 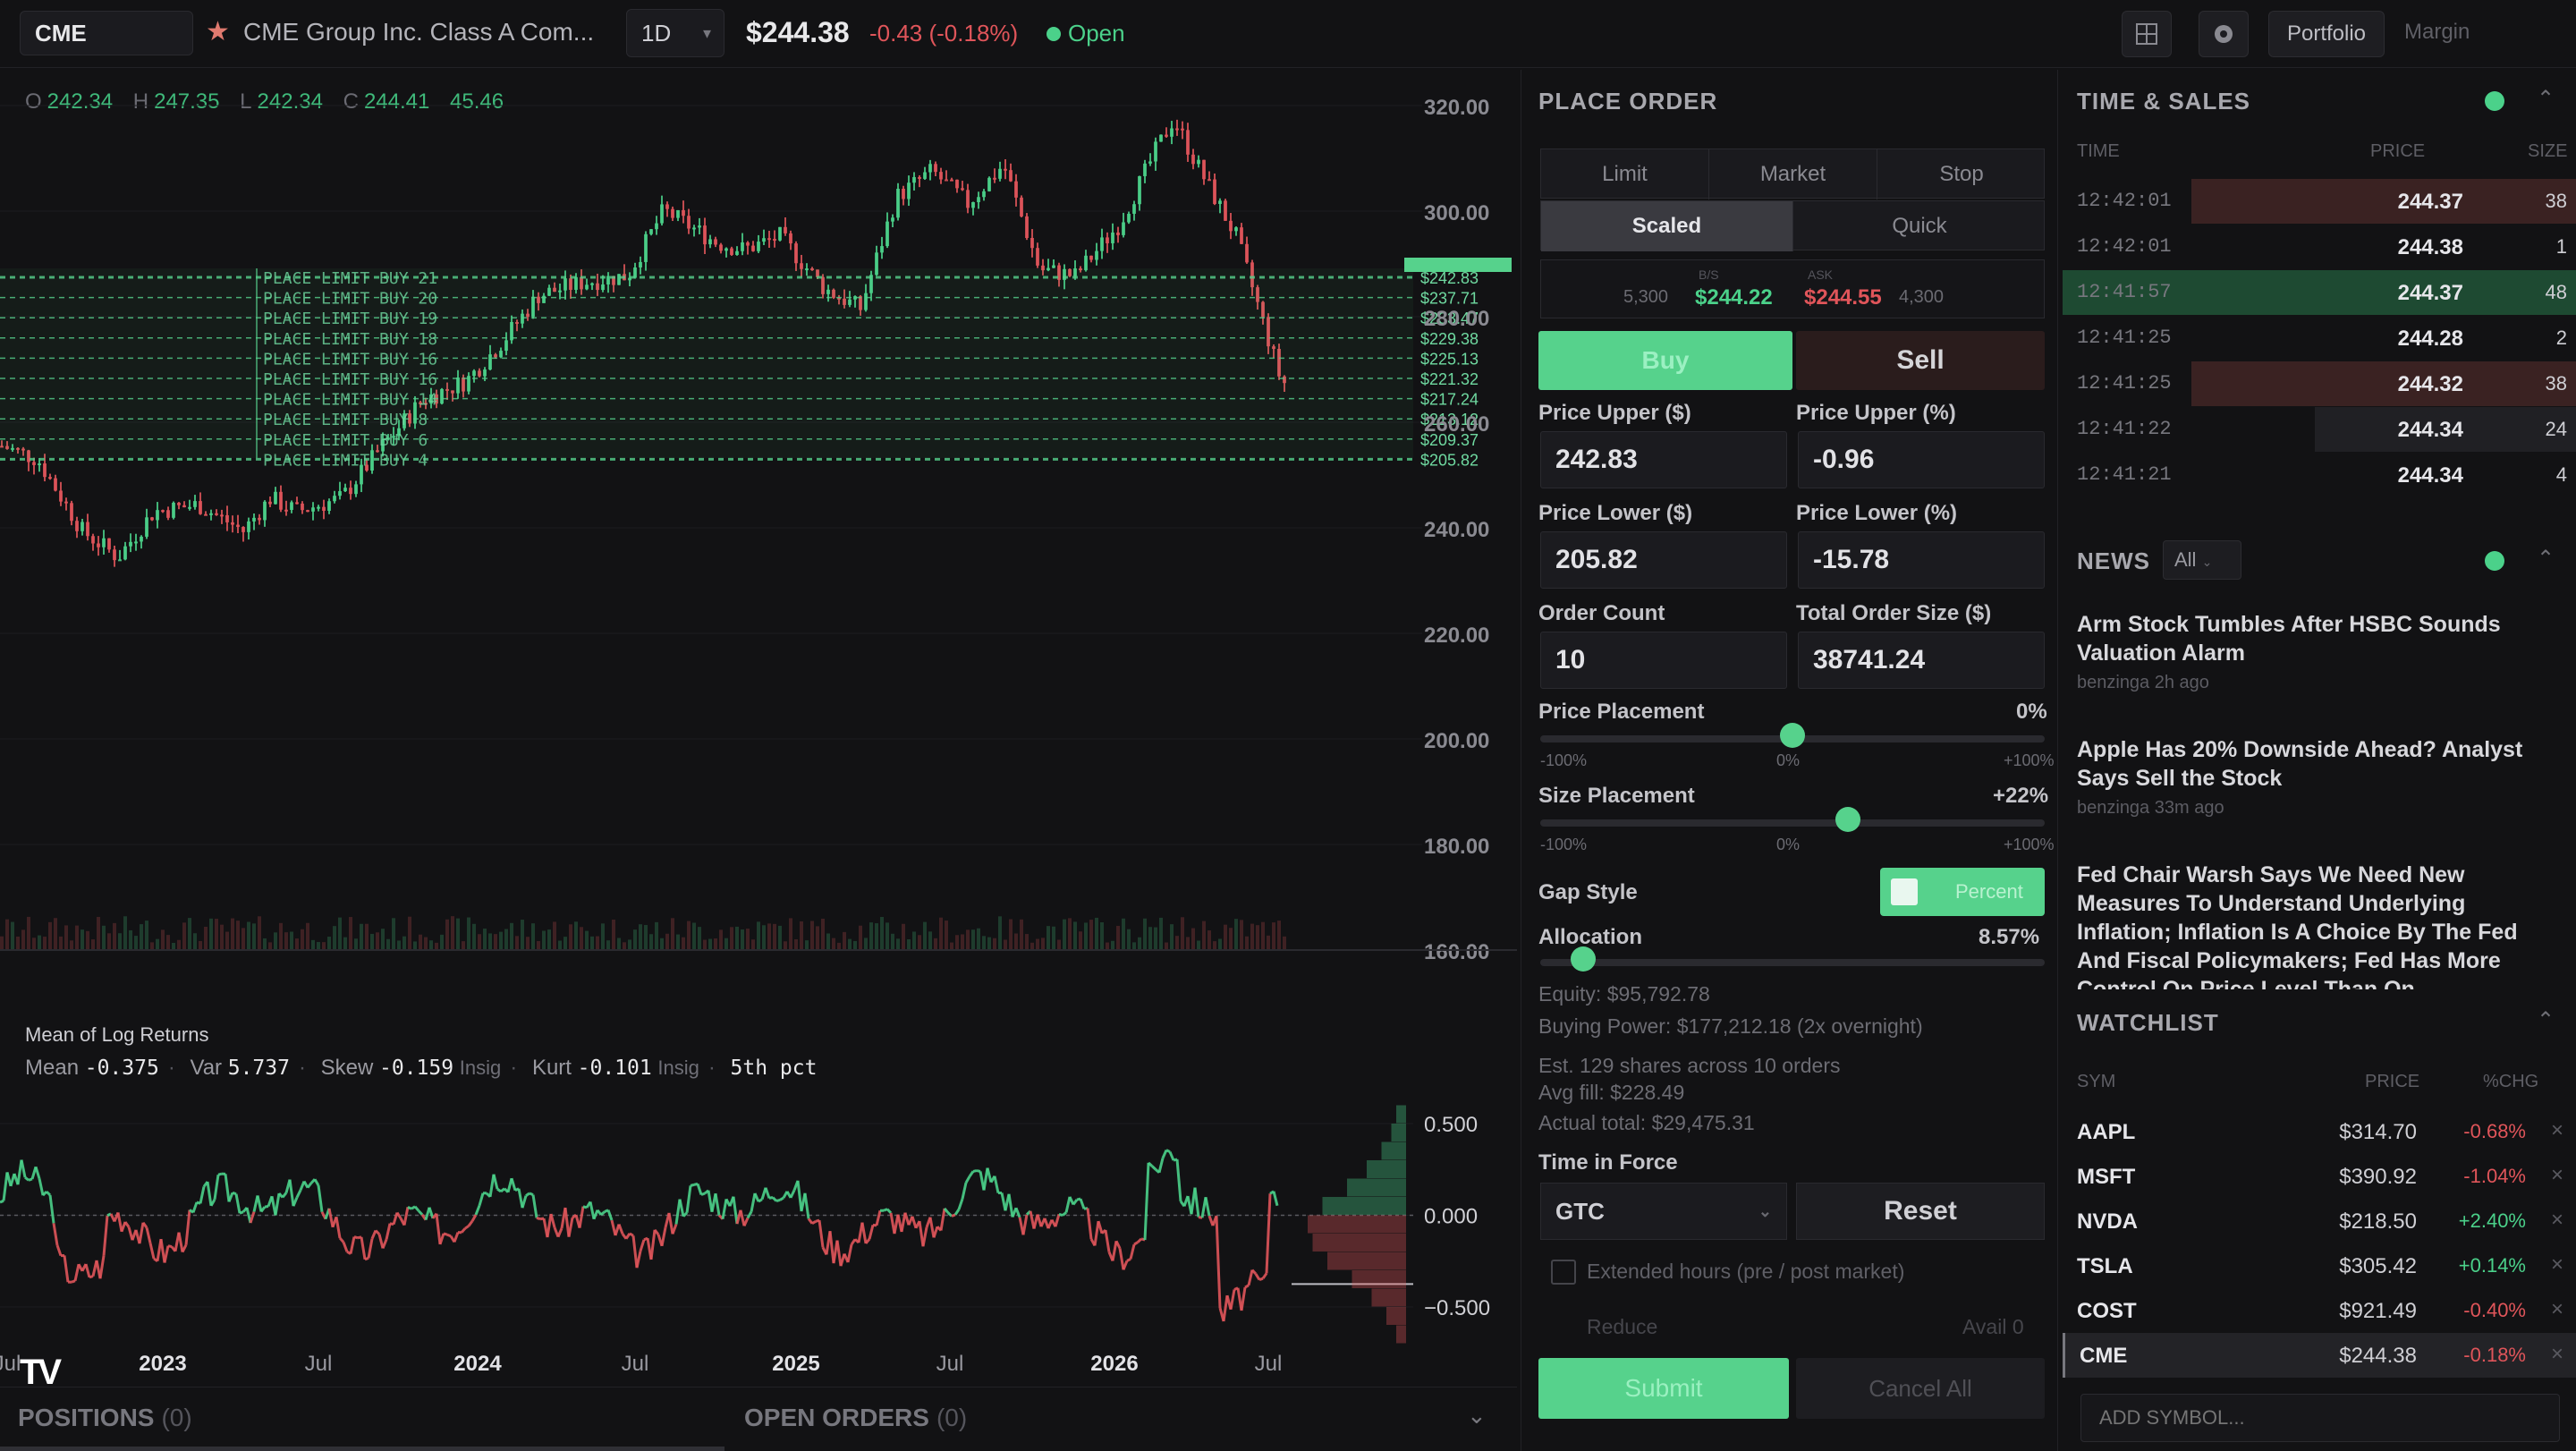 I want to click on watchlist-row: AAPL $314.70 -0.68% ×, so click(x=2319, y=1131).